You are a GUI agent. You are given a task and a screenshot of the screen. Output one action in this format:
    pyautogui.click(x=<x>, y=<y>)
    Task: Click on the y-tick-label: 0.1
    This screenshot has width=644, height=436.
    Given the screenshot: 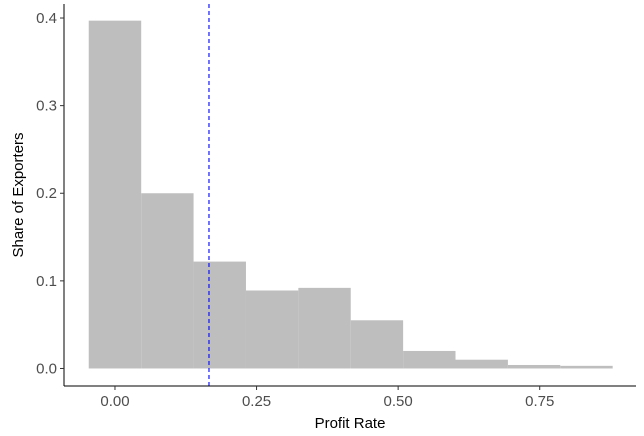 What is the action you would take?
    pyautogui.click(x=46, y=281)
    